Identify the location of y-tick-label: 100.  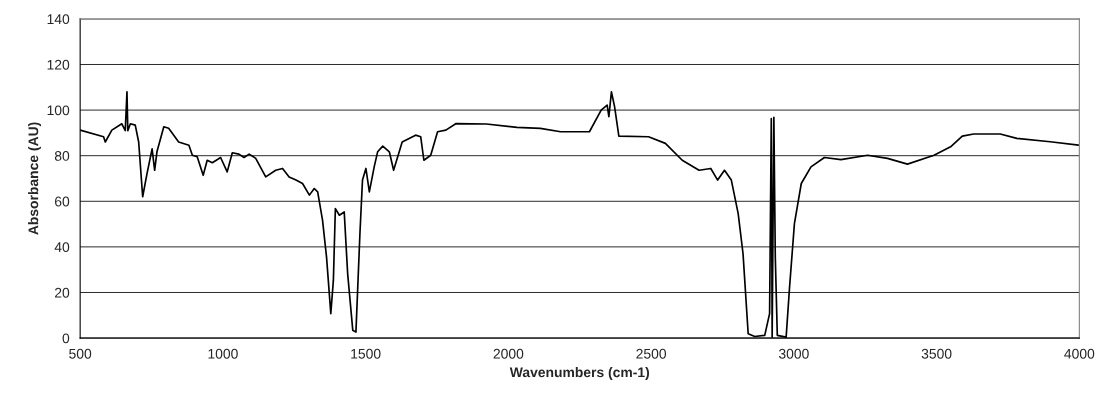
(58, 110).